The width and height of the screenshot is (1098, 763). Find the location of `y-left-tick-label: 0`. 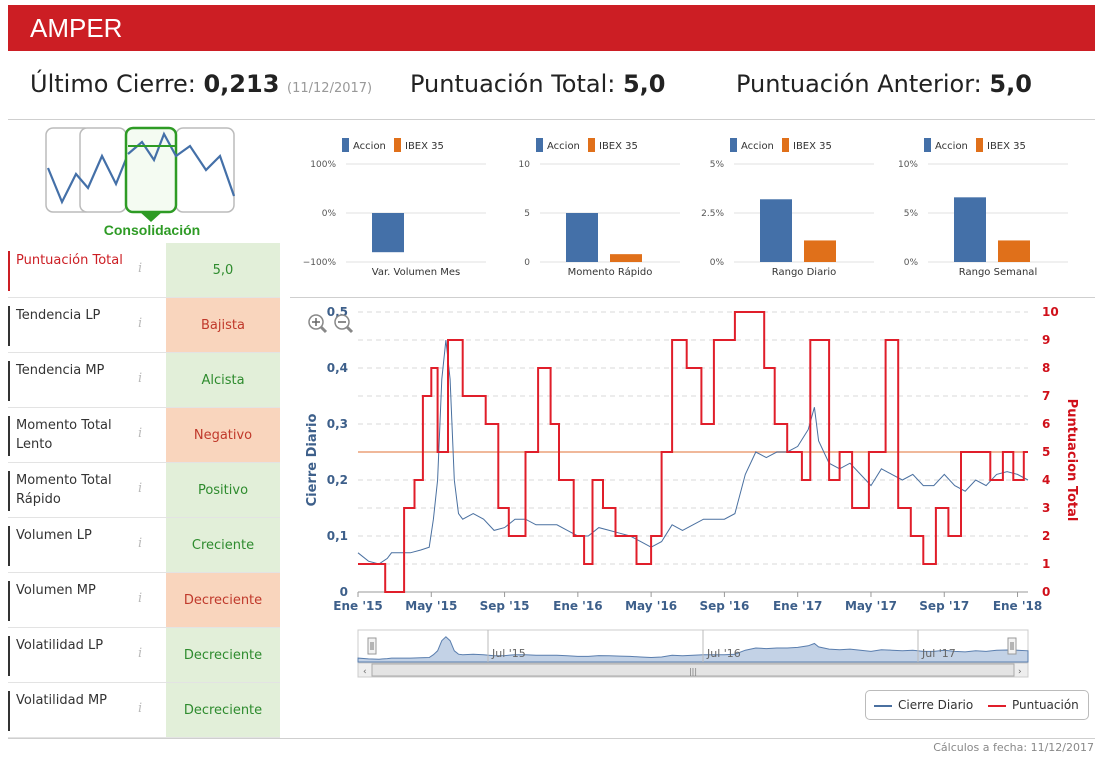

y-left-tick-label: 0 is located at coordinates (344, 592).